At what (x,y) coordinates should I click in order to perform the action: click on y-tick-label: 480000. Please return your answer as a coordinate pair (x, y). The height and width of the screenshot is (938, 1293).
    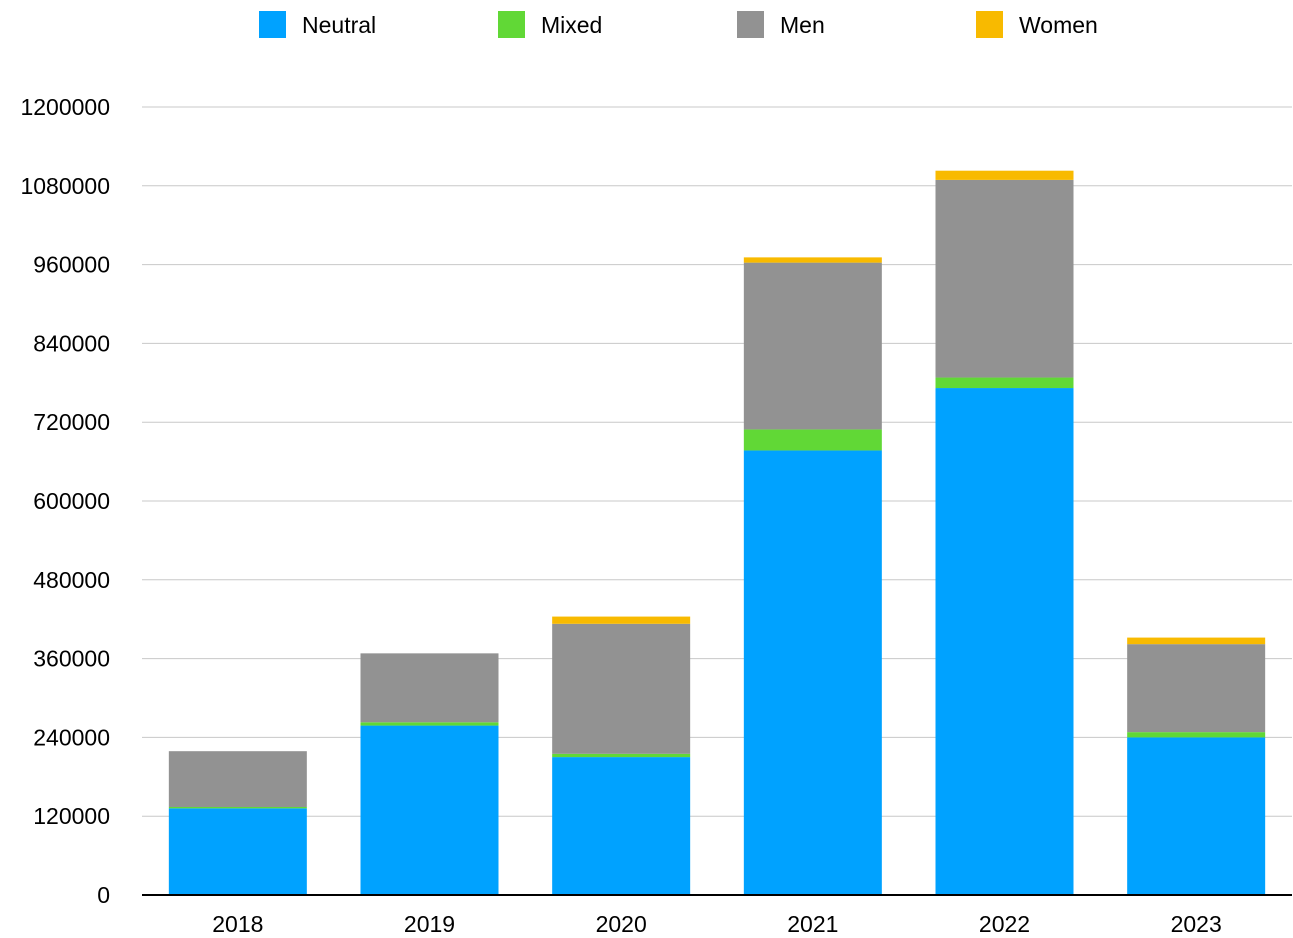
    Looking at the image, I should click on (71, 580).